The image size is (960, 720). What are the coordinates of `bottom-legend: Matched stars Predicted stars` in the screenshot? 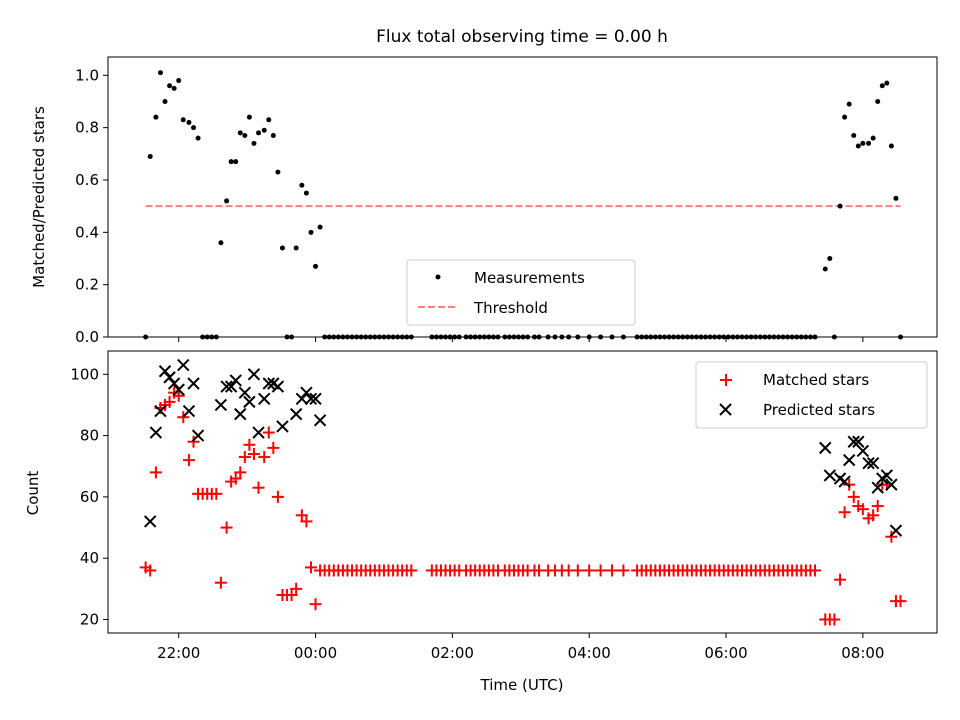 It's located at (811, 395).